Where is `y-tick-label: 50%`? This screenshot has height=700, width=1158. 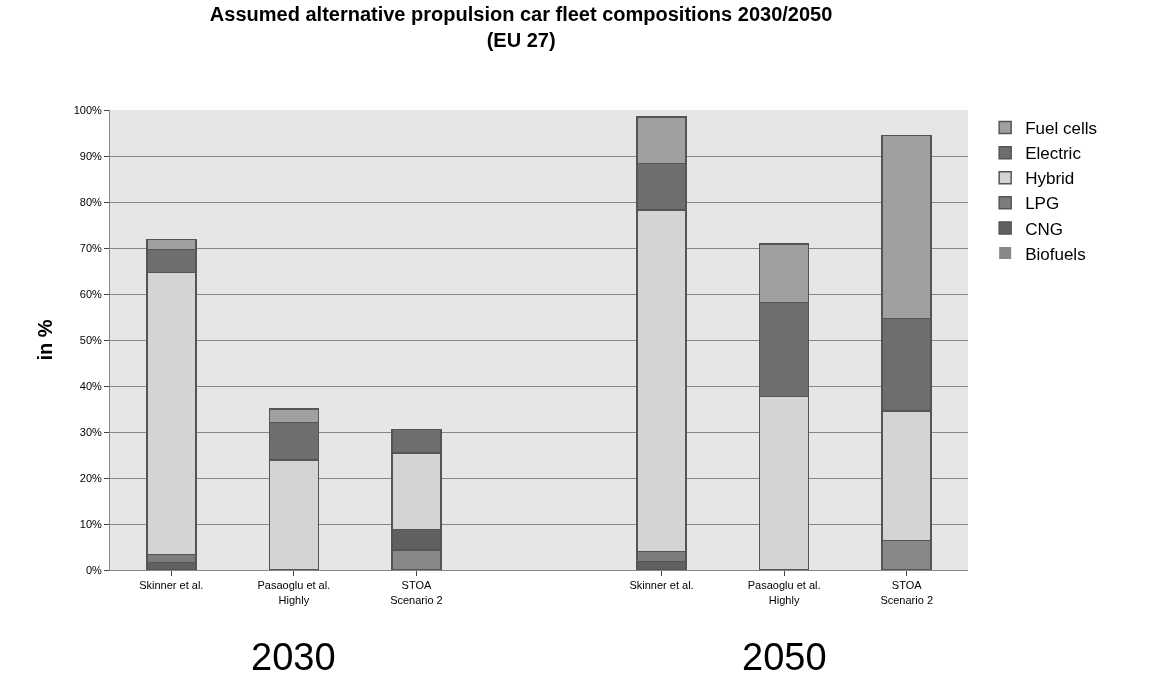 y-tick-label: 50% is located at coordinates (90, 339).